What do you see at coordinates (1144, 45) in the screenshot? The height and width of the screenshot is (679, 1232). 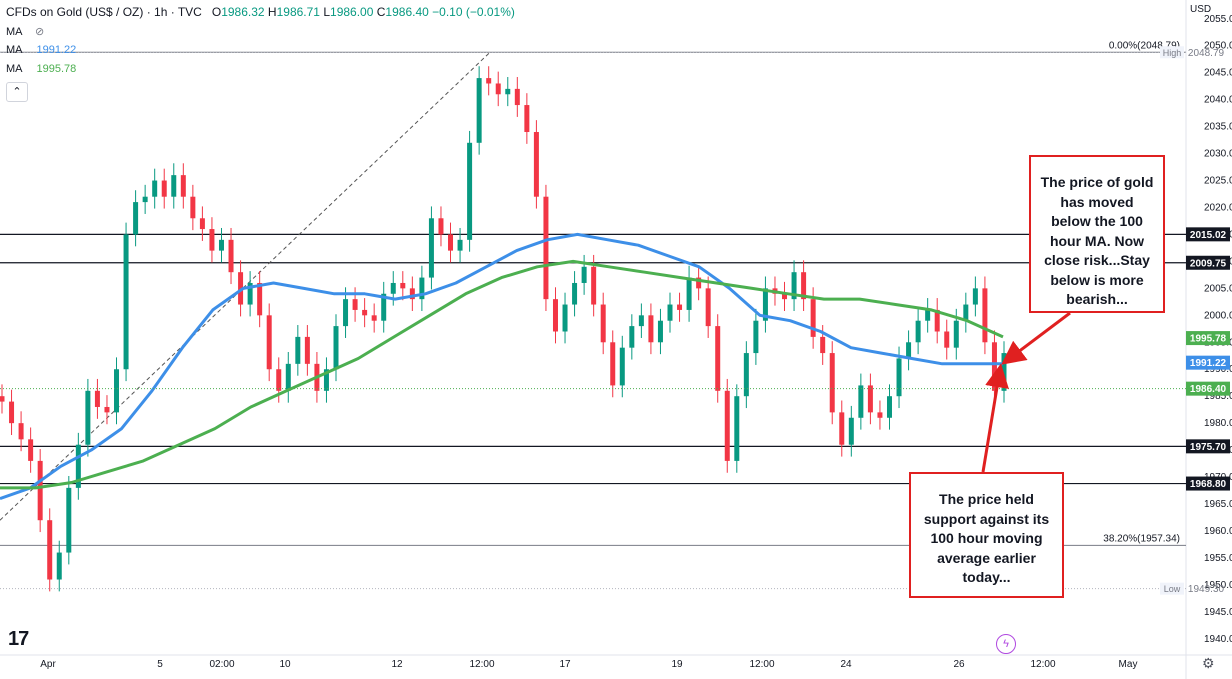 I see `fib-label: 0.00%(2048.79)` at bounding box center [1144, 45].